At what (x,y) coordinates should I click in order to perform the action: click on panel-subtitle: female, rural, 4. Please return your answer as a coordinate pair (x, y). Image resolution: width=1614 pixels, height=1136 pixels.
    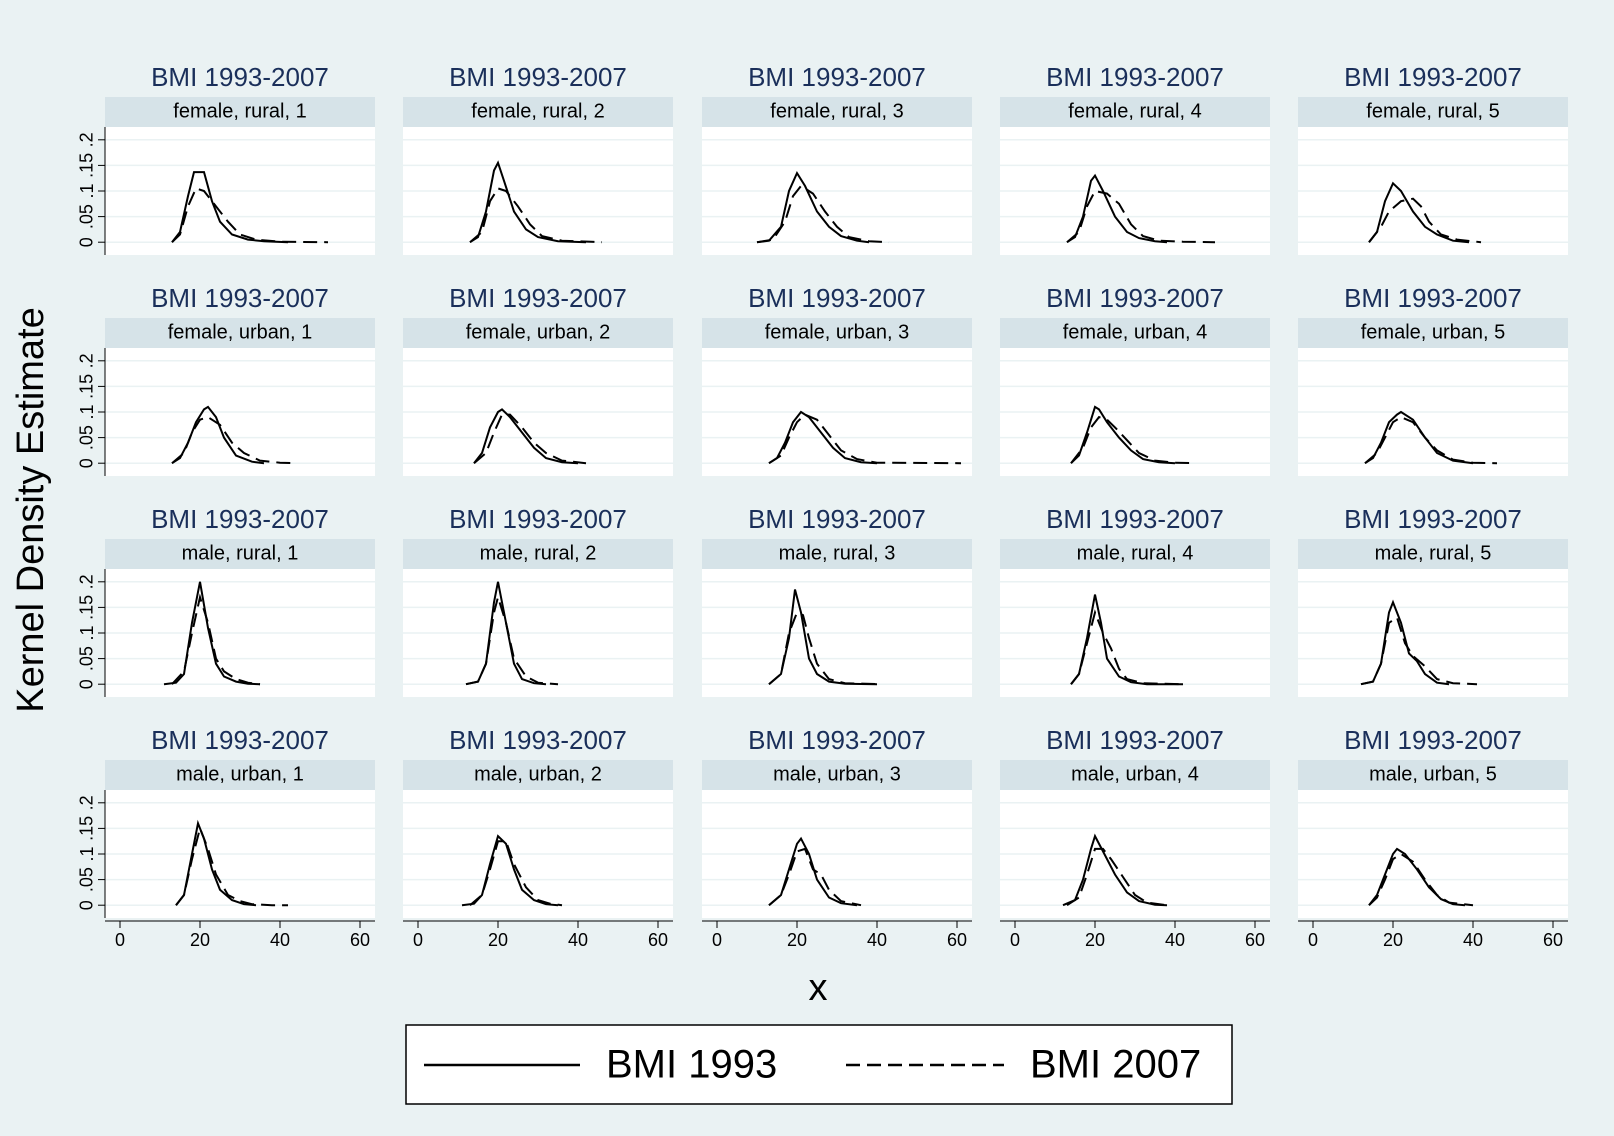
    Looking at the image, I should click on (1134, 111).